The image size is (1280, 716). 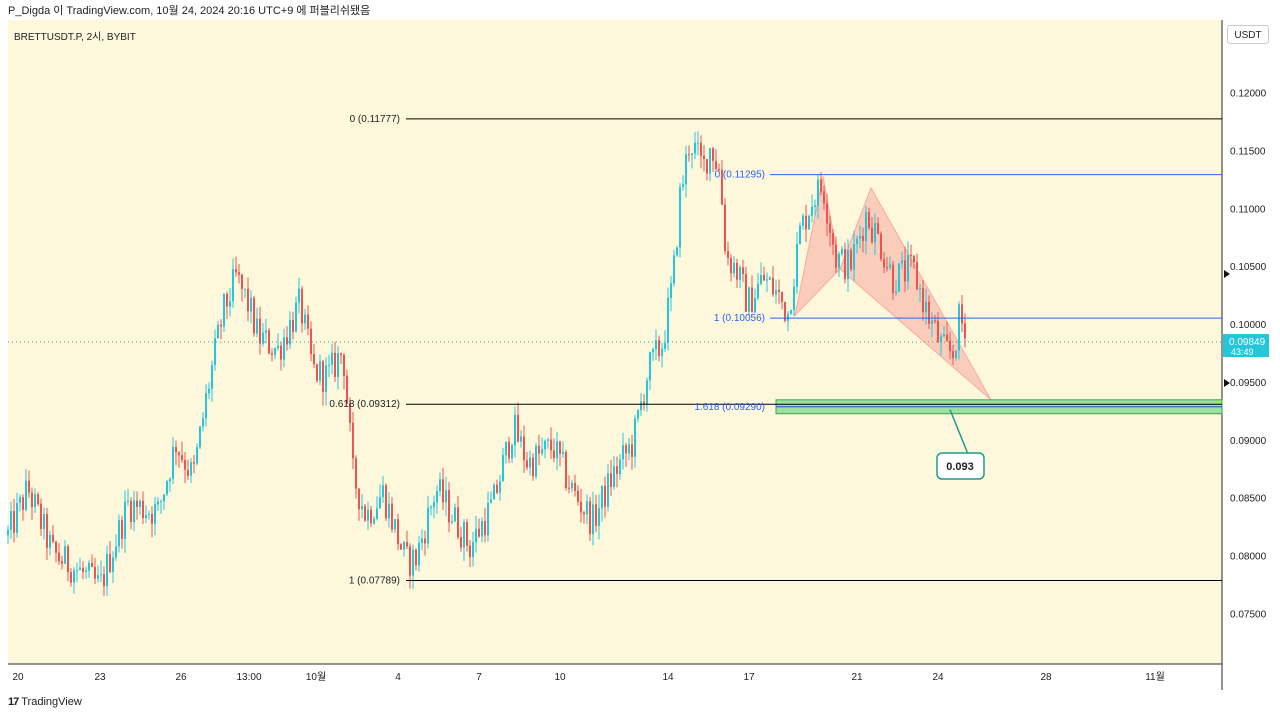 I want to click on tradingview-logo-icon: 17, so click(x=13, y=702).